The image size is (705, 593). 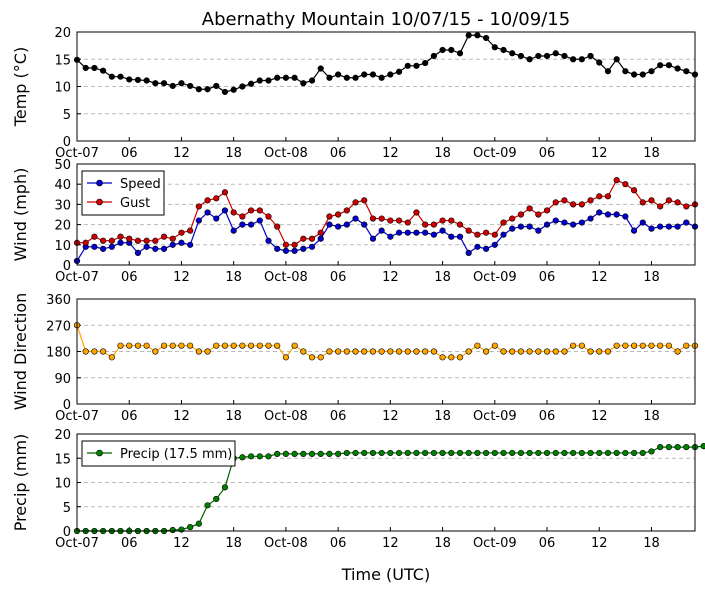 What do you see at coordinates (62, 88) in the screenshot?
I see `y-tick-label: 10` at bounding box center [62, 88].